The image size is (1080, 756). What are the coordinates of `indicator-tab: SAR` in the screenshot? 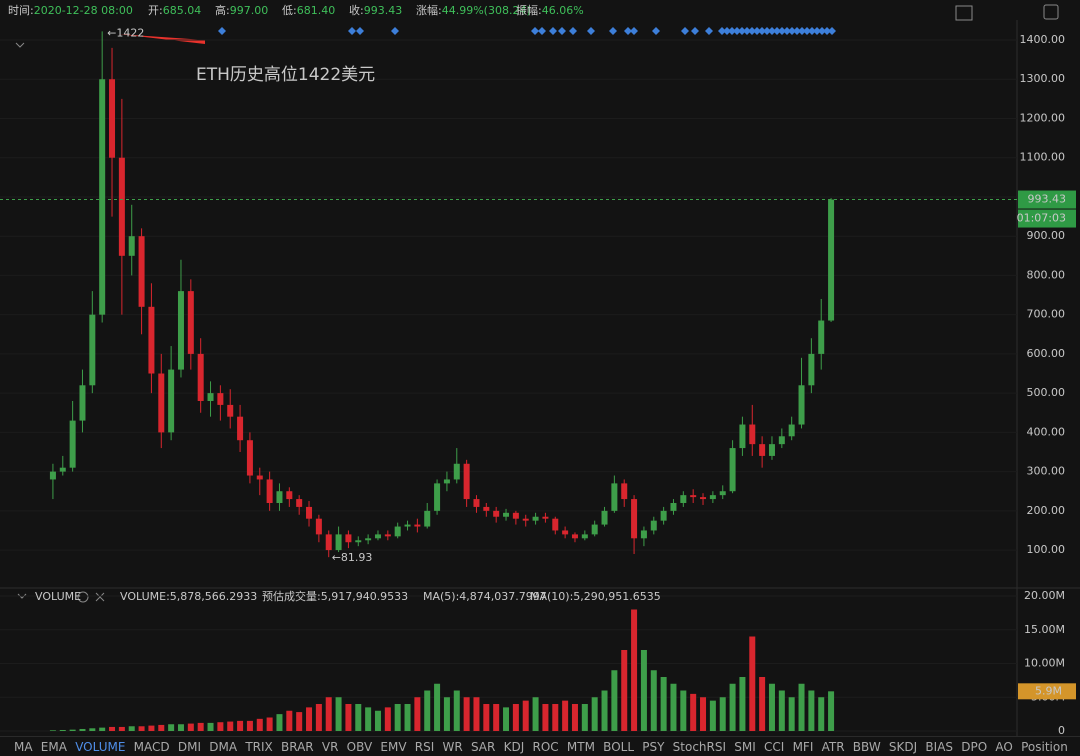 It's located at (483, 746).